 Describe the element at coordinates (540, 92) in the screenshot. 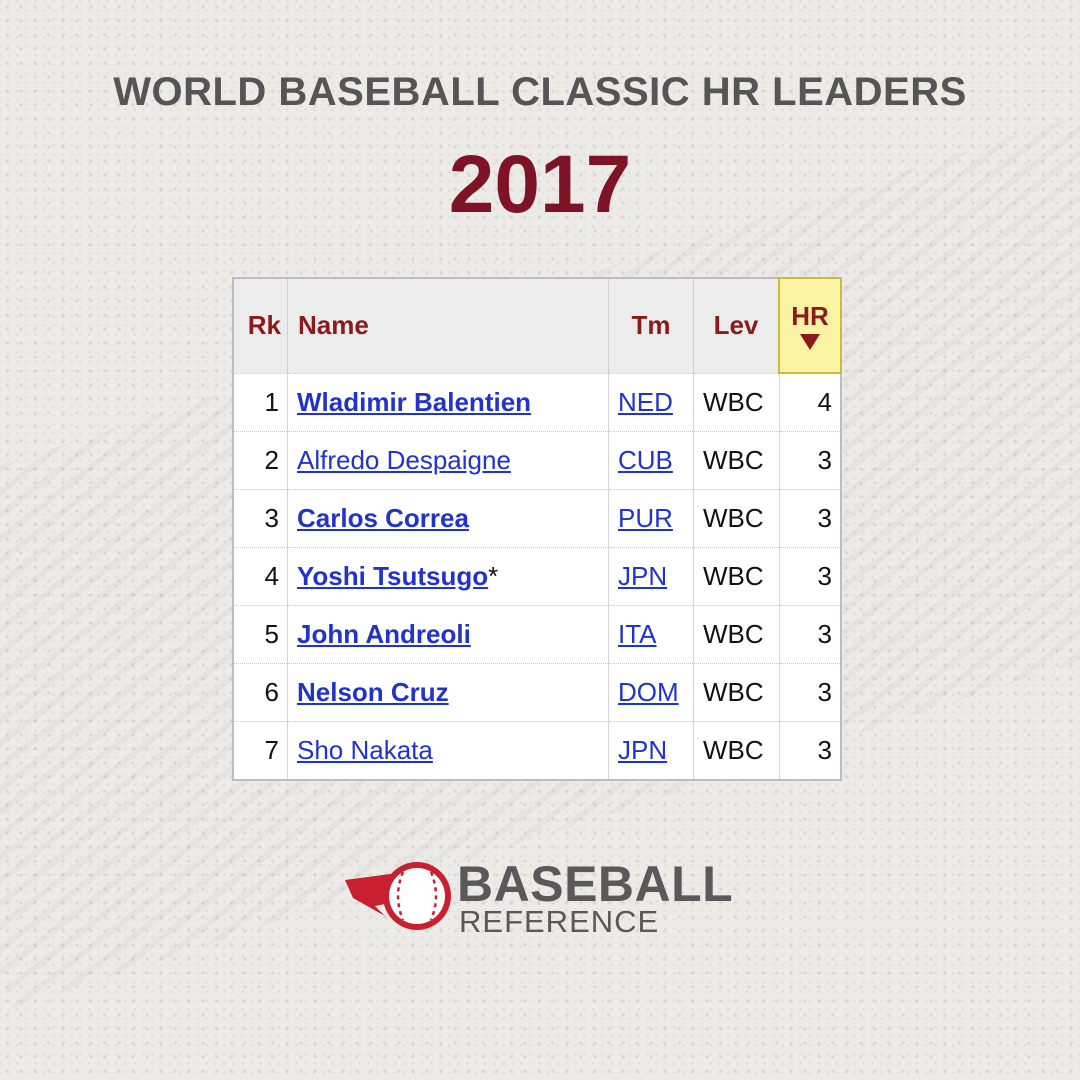

I see `page-title: WORLD BASEBALL CLASSIC HR LEADERS` at that location.